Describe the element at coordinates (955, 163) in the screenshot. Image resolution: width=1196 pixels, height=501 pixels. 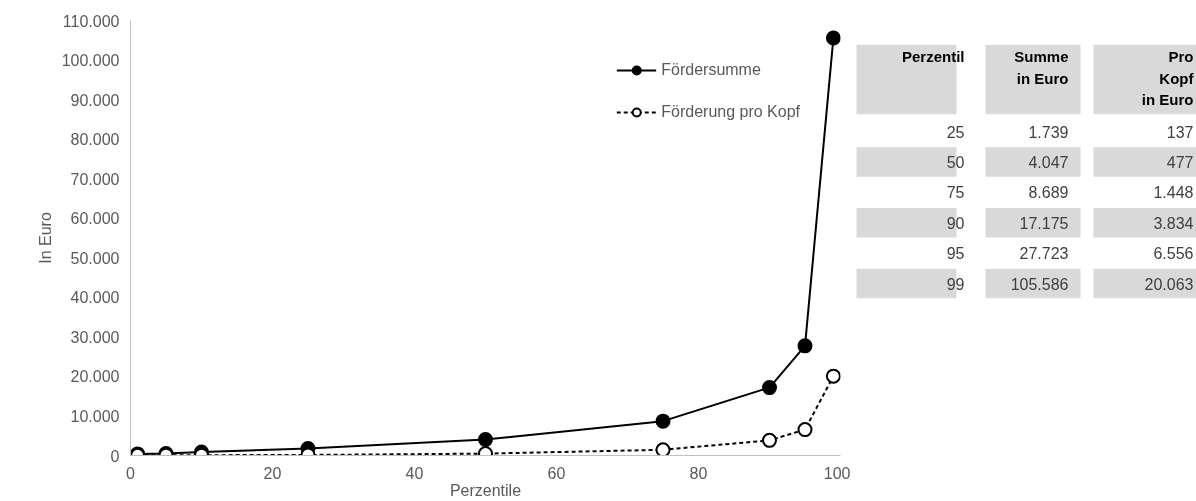
I see `text: 50` at that location.